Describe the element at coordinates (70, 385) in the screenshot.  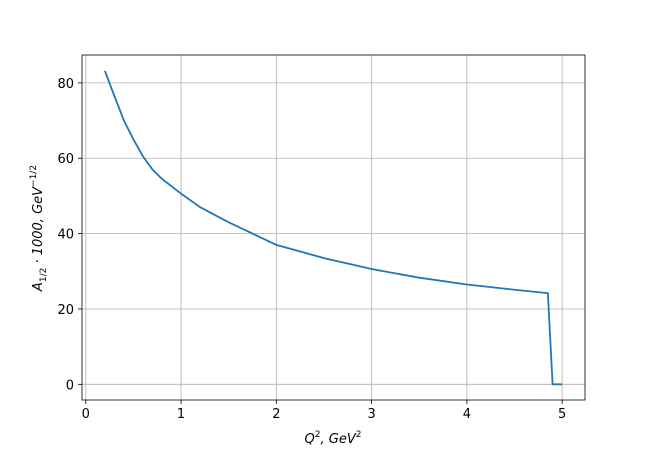
I see `y-tick-label: 0` at that location.